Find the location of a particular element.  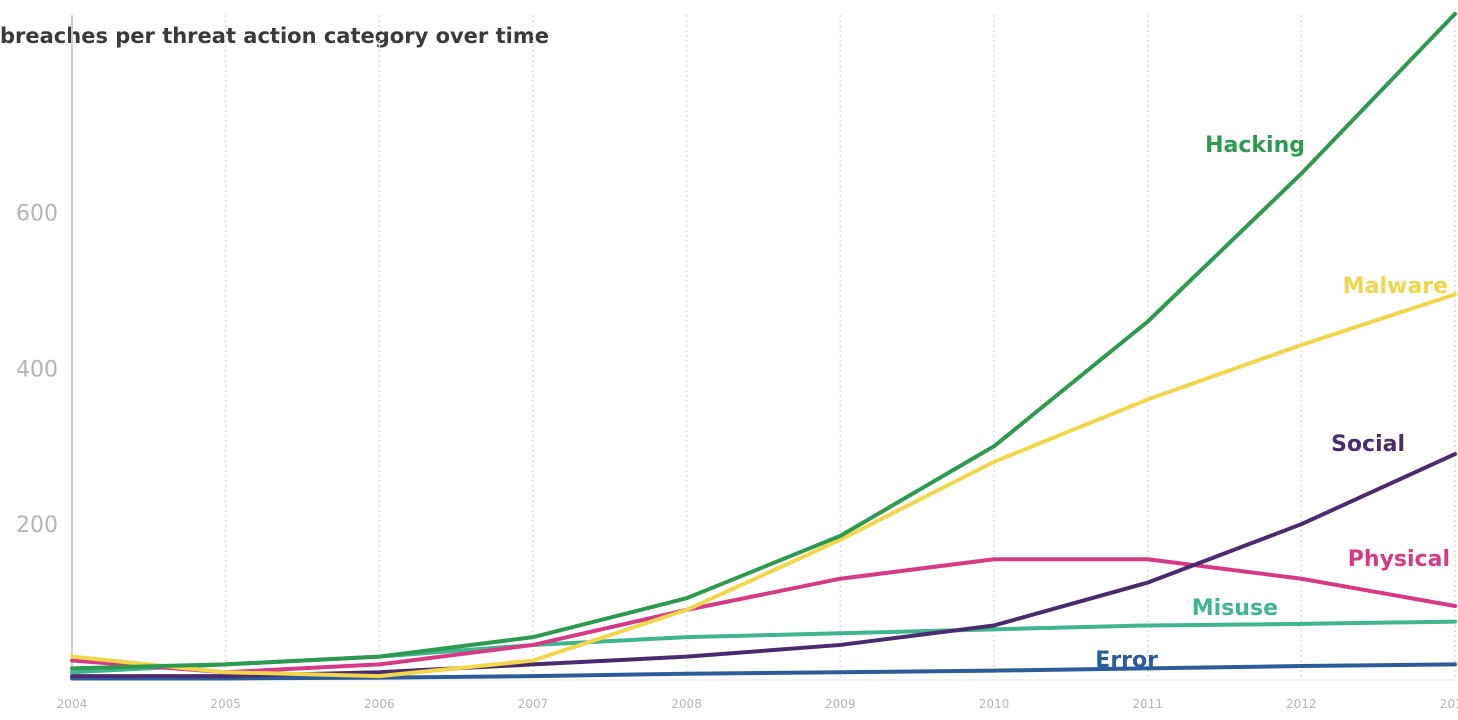

x-tick-2012: 2012 is located at coordinates (1301, 704).